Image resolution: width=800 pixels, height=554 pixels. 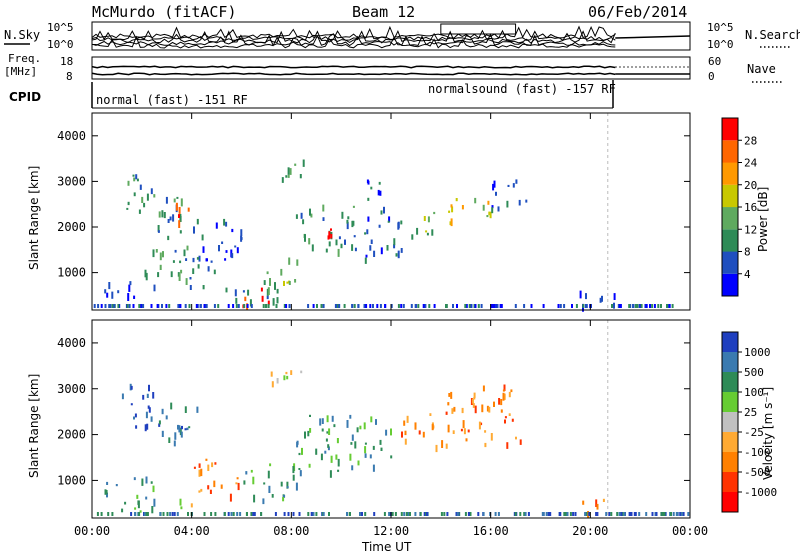 I want to click on time-tick-label: 20:00, so click(x=590, y=531).